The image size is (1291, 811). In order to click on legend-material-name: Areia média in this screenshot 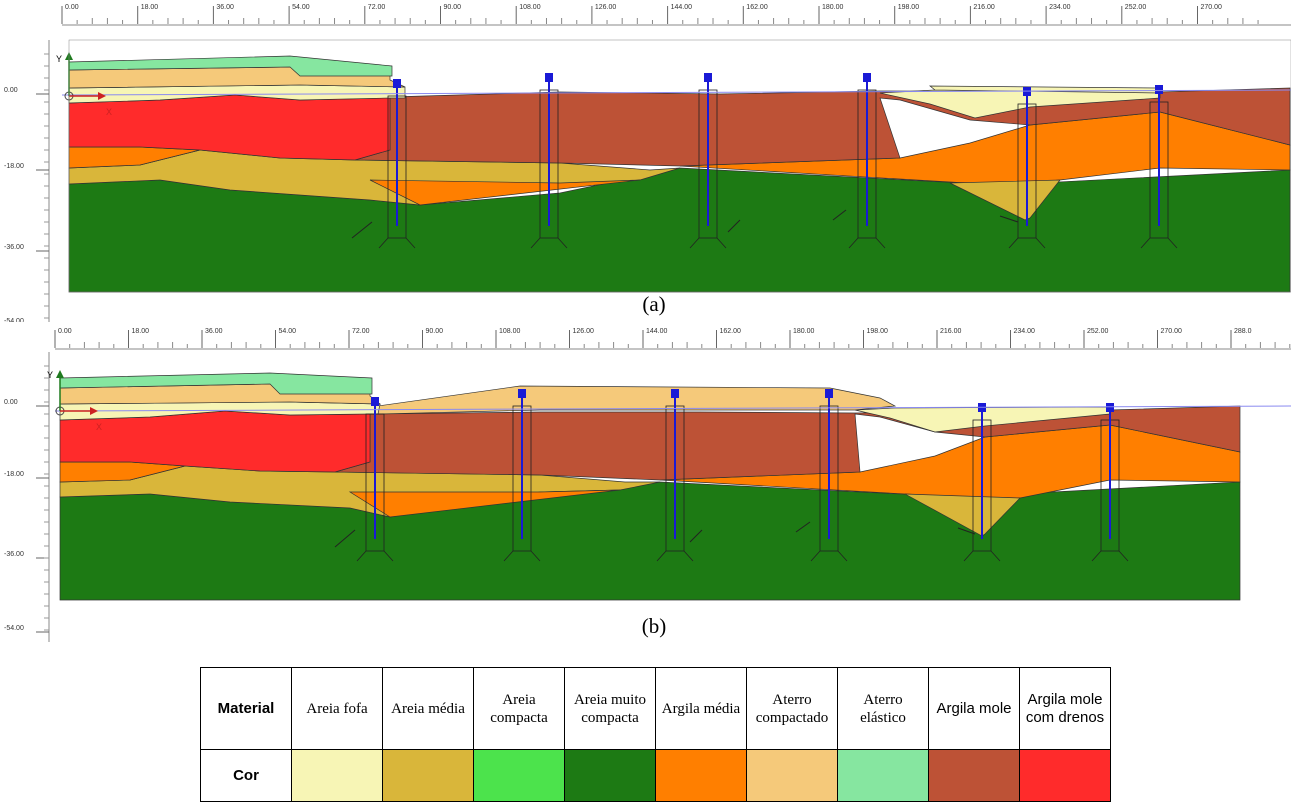, I will do `click(428, 708)`.